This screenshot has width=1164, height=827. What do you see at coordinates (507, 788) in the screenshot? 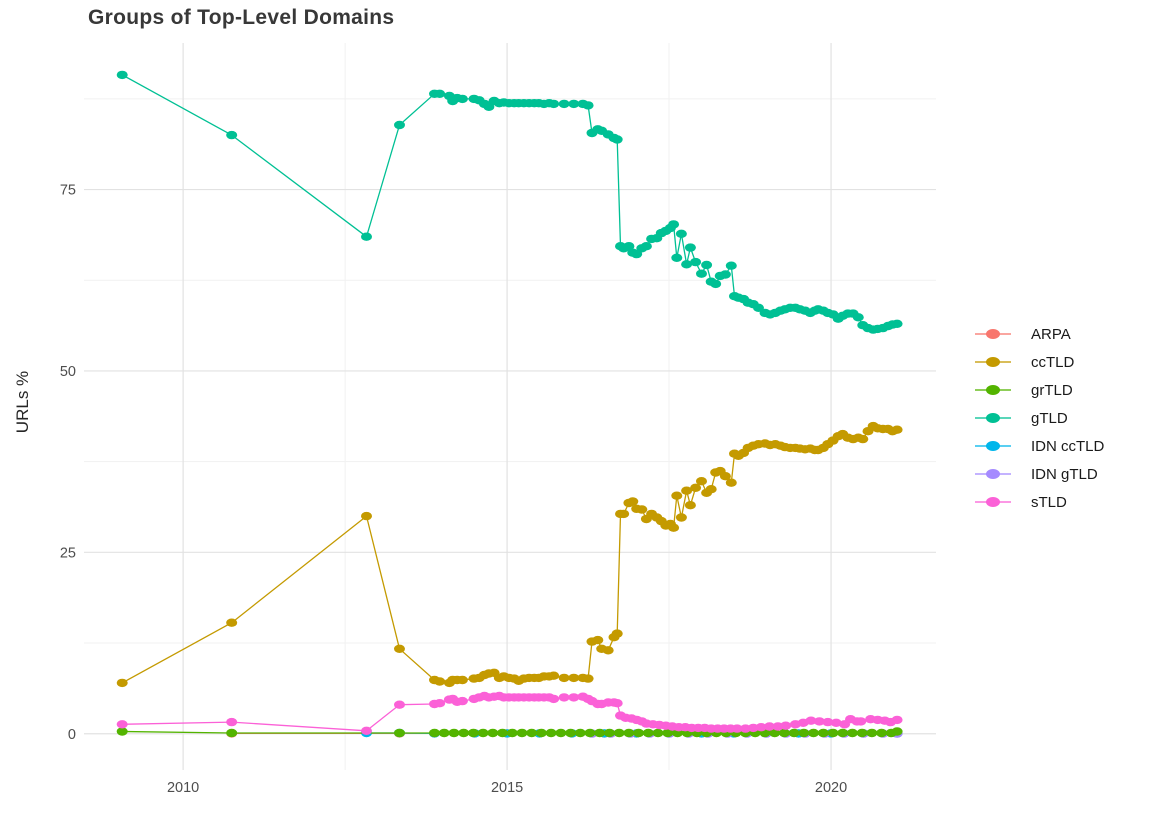
I see `x-tick-label: 2015` at bounding box center [507, 788].